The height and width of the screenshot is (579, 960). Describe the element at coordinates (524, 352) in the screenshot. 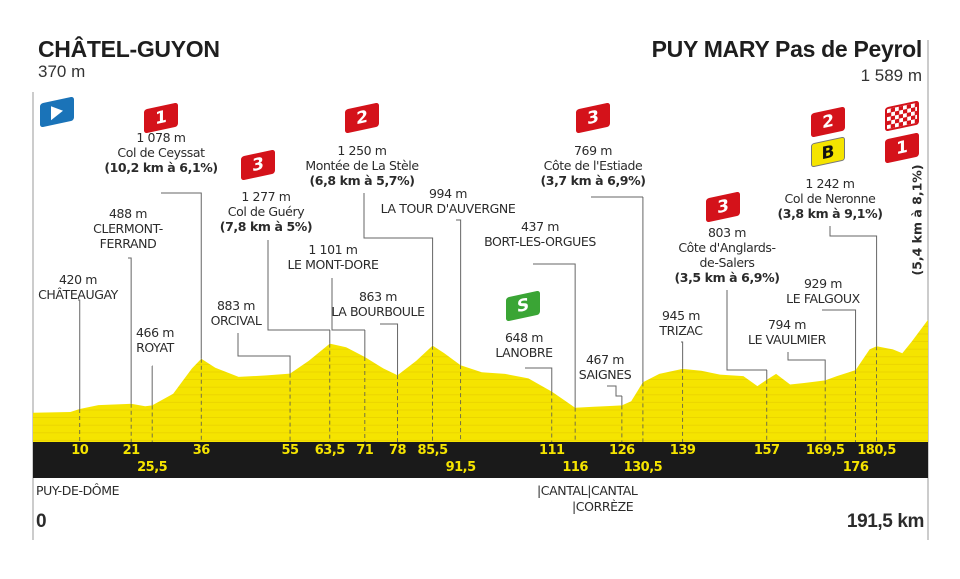

I see `point-name: LANOBRE` at that location.